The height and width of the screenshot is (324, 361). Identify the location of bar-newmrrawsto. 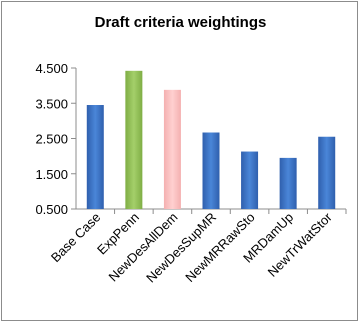
(250, 180).